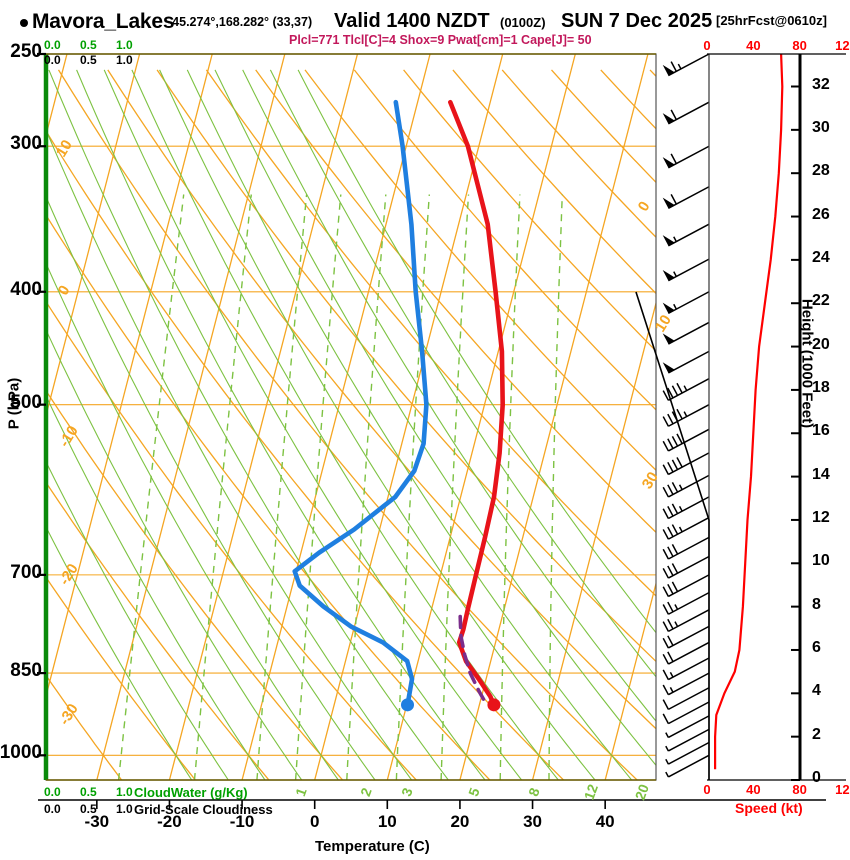 The image size is (850, 860). I want to click on height-tick-18: 18, so click(821, 387).